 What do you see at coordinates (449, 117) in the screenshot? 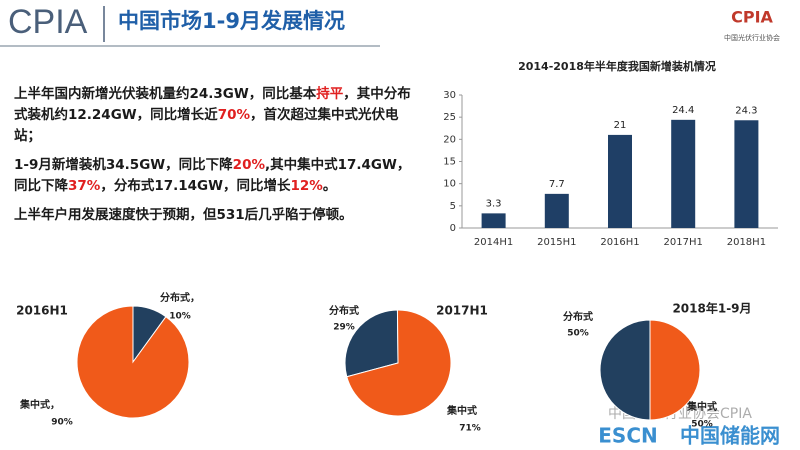
I see `y-tick-label: 25` at bounding box center [449, 117].